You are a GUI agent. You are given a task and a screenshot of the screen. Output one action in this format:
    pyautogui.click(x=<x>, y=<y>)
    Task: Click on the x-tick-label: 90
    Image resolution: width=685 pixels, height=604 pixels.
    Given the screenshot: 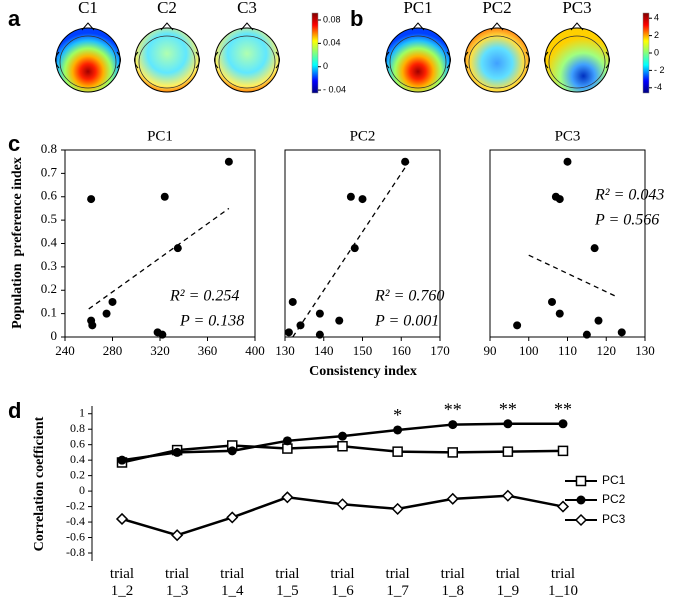 What is the action you would take?
    pyautogui.click(x=490, y=350)
    